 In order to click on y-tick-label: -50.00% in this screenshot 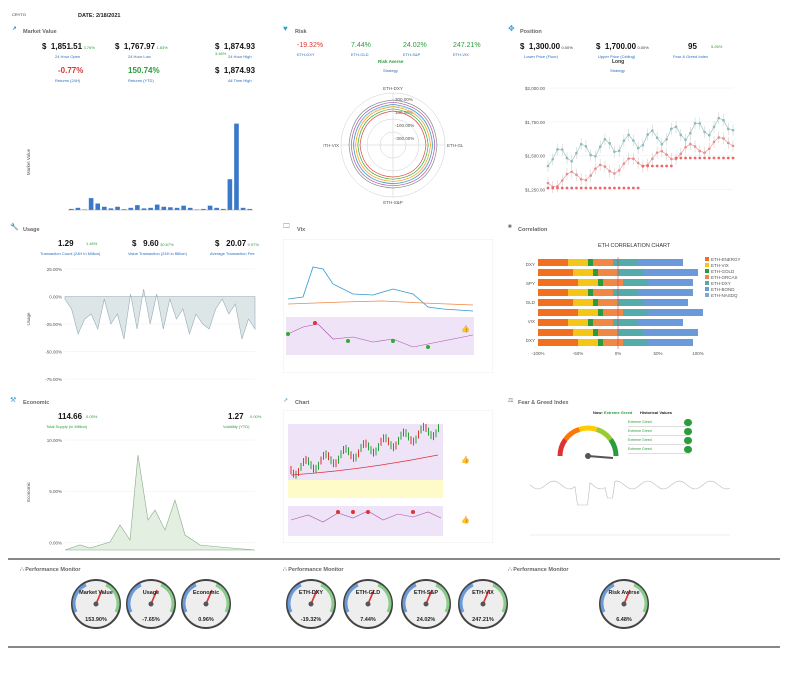, I will do `click(53, 352)`.